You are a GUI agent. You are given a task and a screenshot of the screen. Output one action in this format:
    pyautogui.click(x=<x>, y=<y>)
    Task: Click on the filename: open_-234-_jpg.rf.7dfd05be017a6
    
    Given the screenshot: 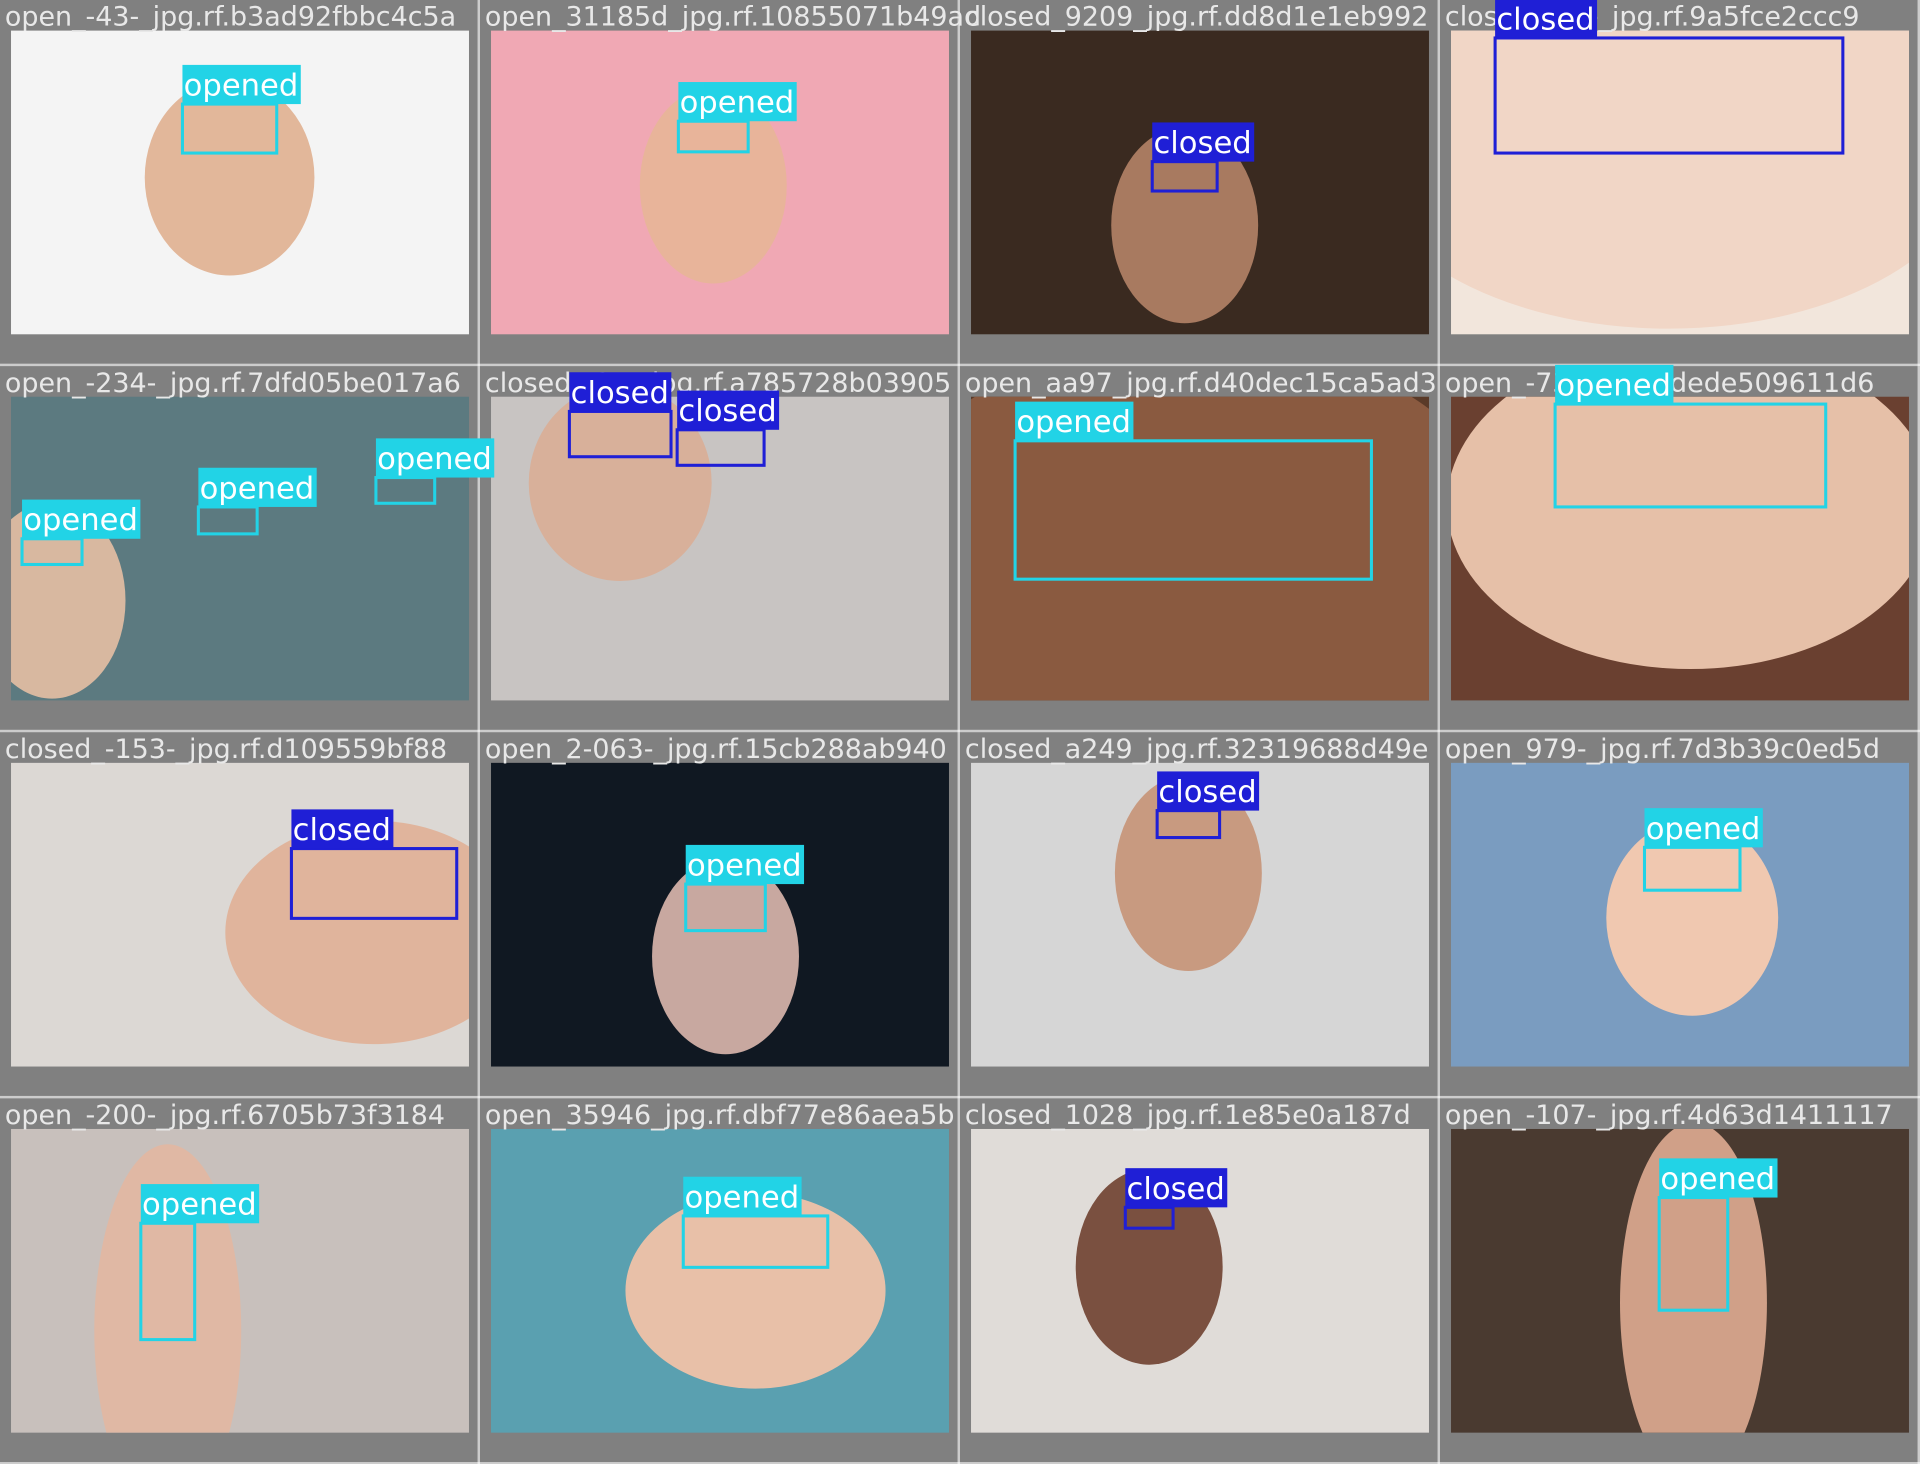 What is the action you would take?
    pyautogui.click(x=233, y=383)
    